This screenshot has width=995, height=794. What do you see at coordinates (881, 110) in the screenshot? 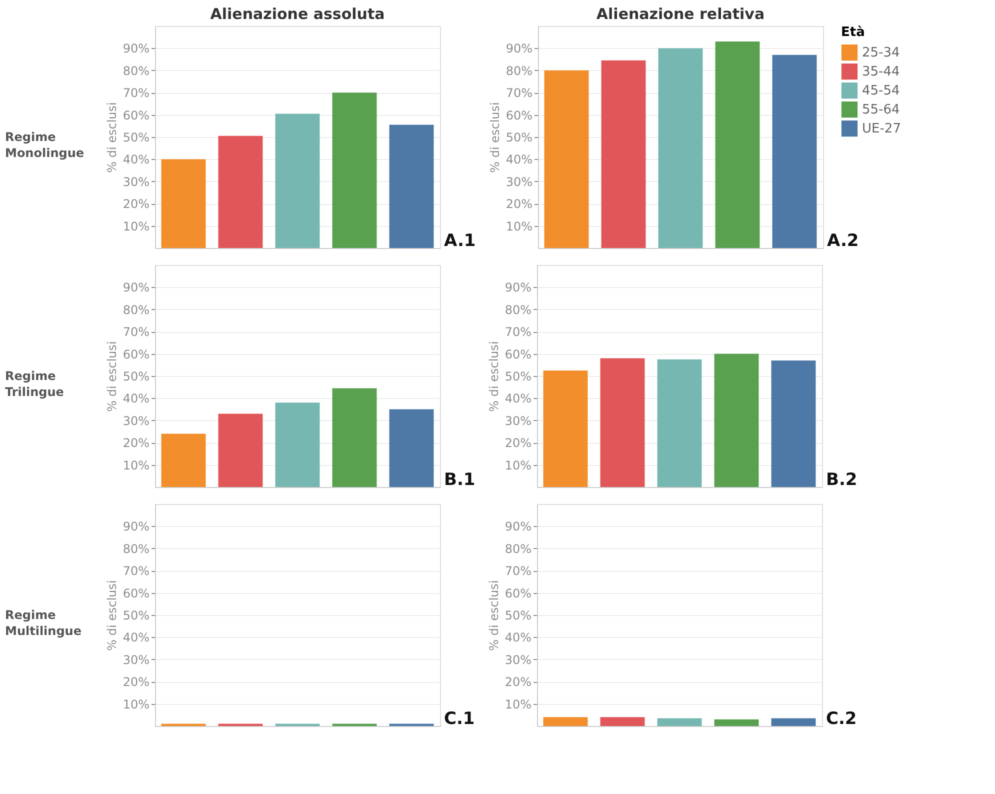
I see `legend-label: 55-64` at bounding box center [881, 110].